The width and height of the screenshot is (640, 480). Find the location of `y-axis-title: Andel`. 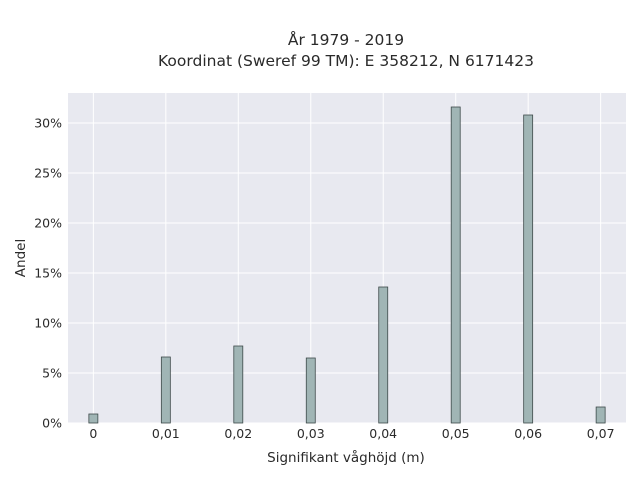

y-axis-title: Andel is located at coordinates (21, 258).